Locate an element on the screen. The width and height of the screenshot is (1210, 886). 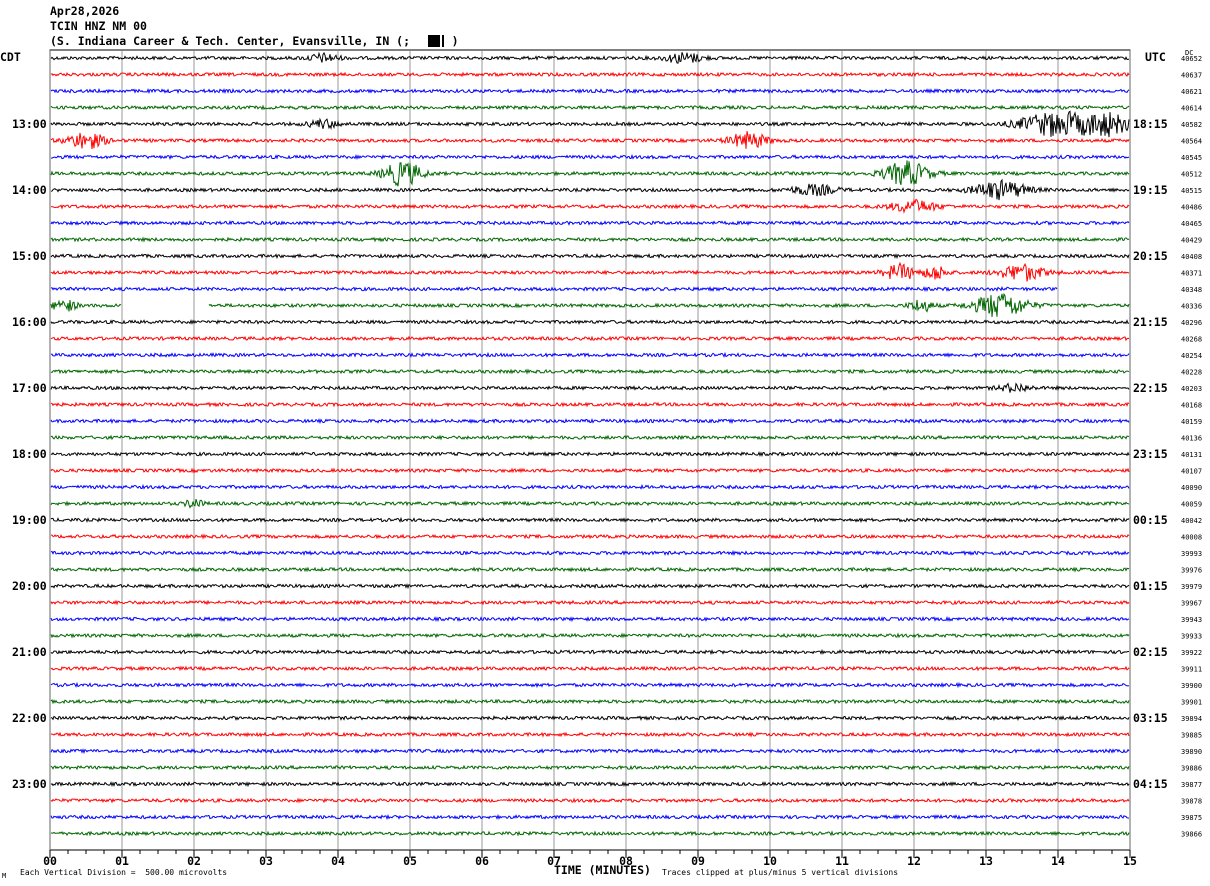
left-hour-label: 15:00 is located at coordinates (29, 256).